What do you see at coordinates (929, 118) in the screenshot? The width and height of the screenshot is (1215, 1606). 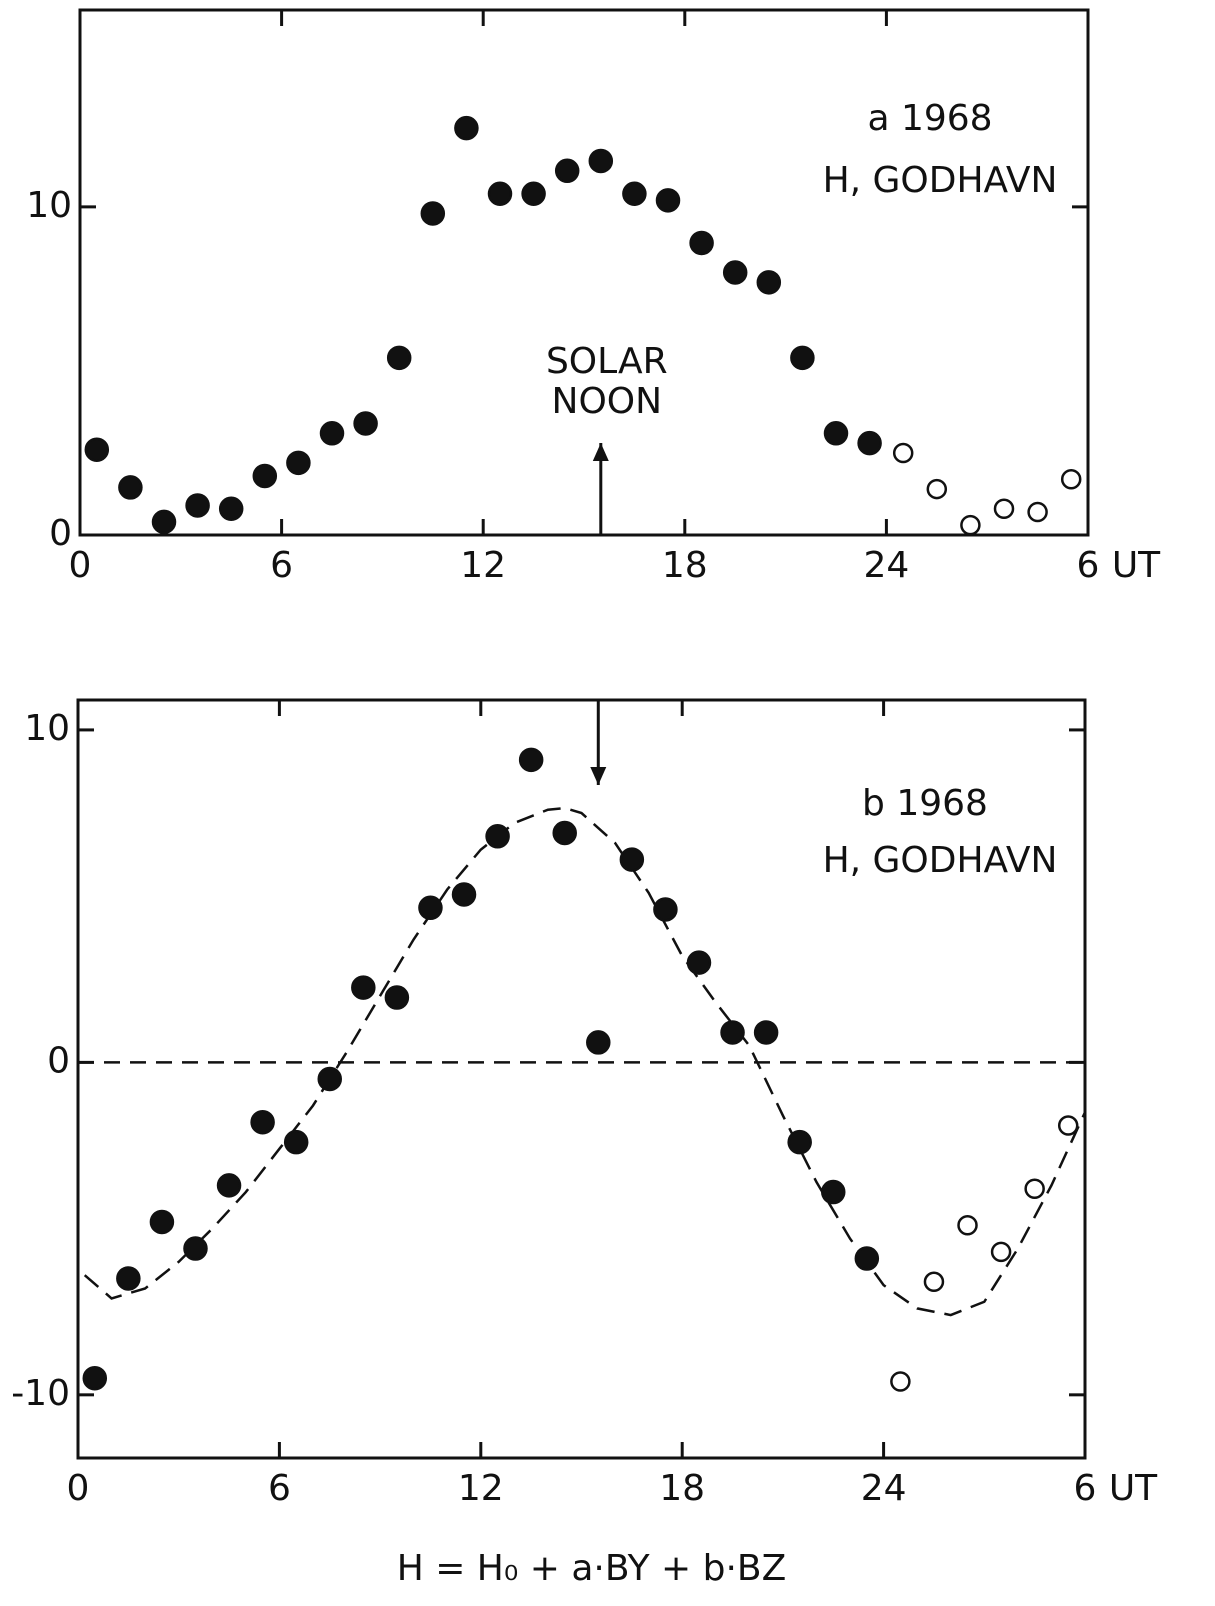 I see `annotation: a 1968` at bounding box center [929, 118].